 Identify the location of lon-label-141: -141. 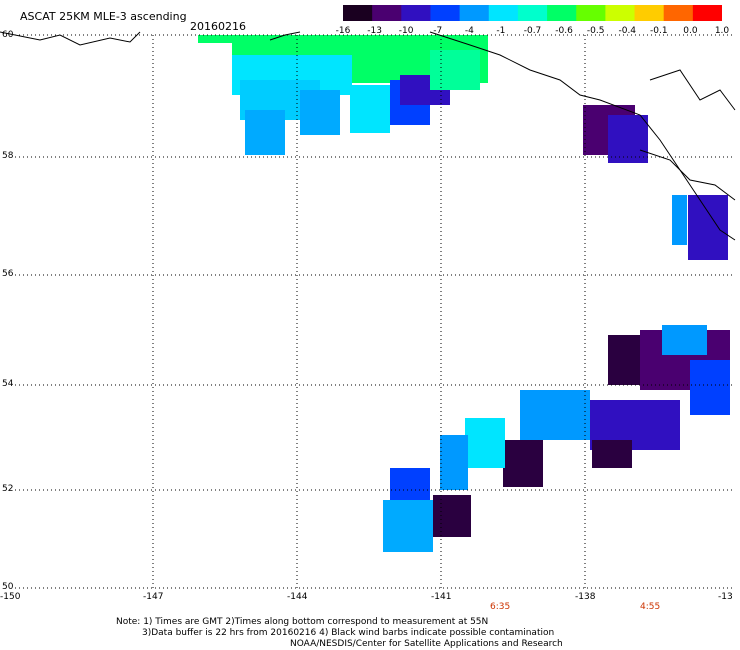
(441, 597).